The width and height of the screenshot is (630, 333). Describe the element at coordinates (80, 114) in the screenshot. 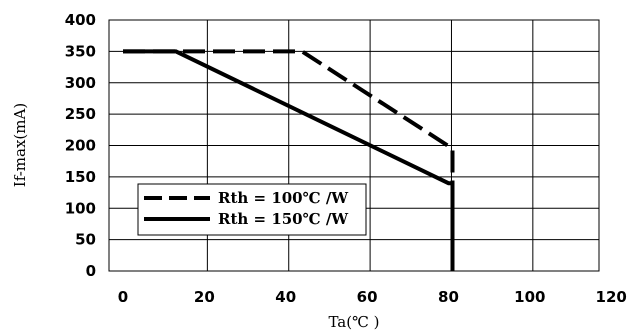

I see `y-tick-label: 250` at that location.